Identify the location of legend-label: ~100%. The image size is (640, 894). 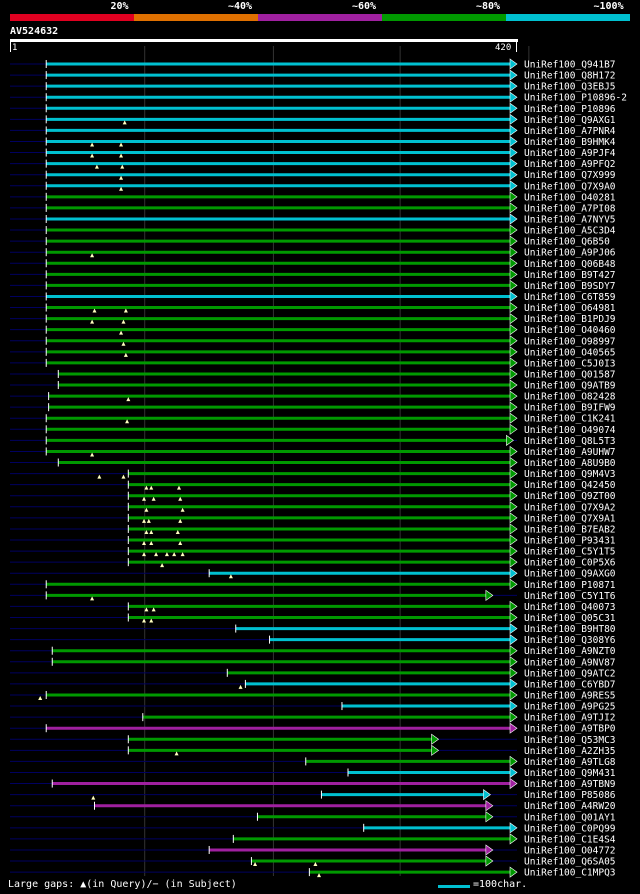
(608, 6).